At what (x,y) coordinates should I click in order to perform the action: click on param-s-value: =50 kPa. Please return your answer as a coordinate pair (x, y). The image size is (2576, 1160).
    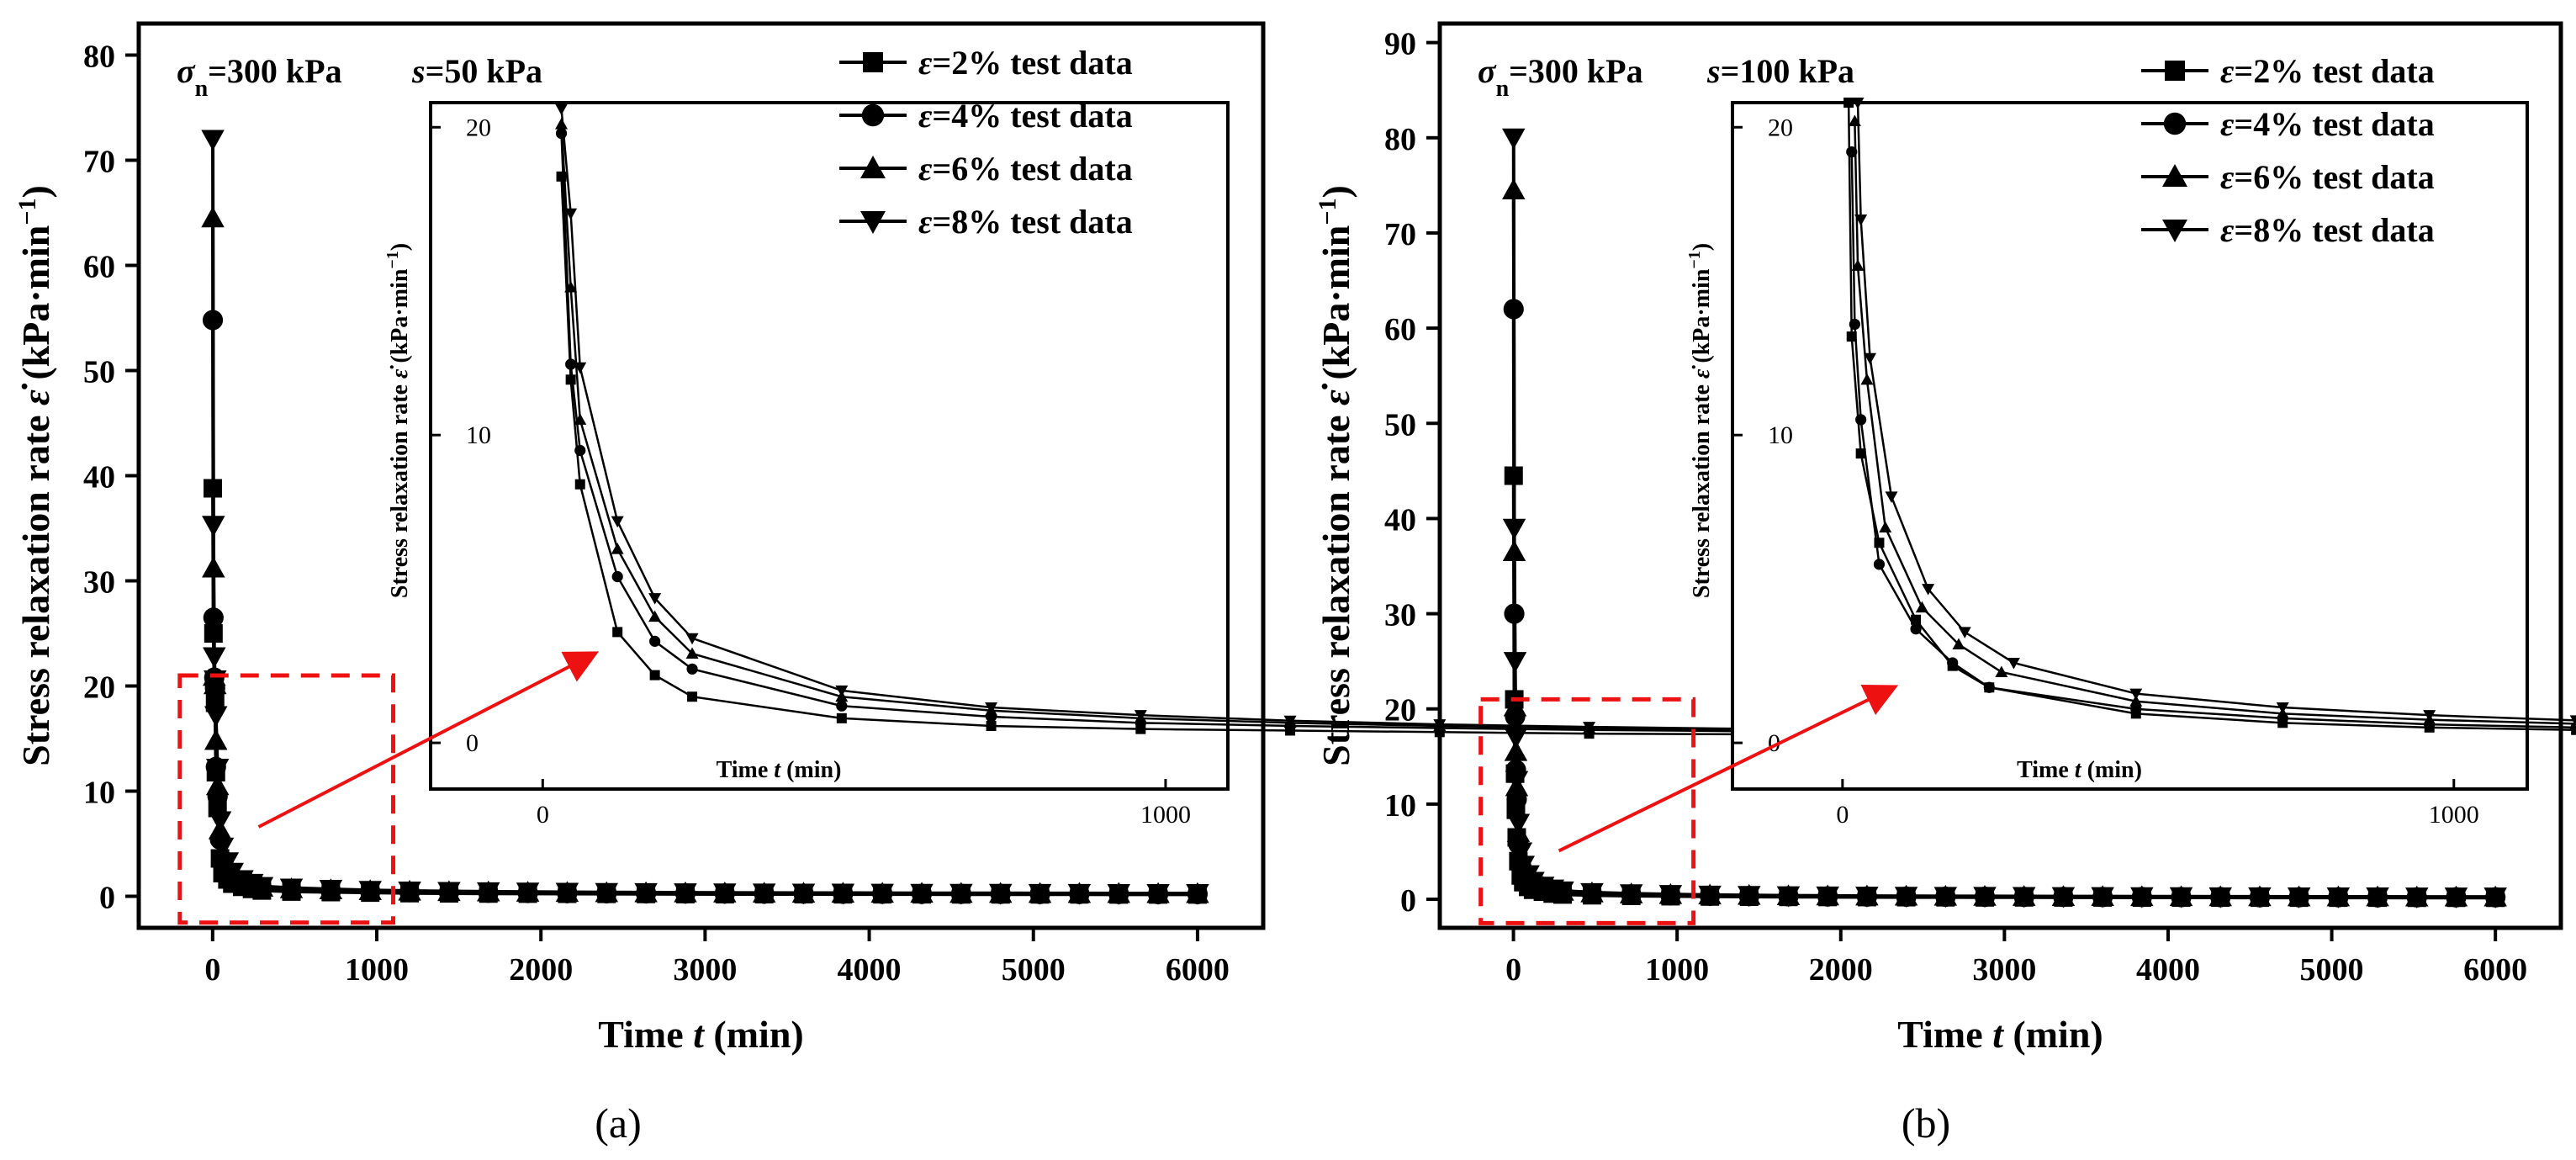
    Looking at the image, I should click on (484, 71).